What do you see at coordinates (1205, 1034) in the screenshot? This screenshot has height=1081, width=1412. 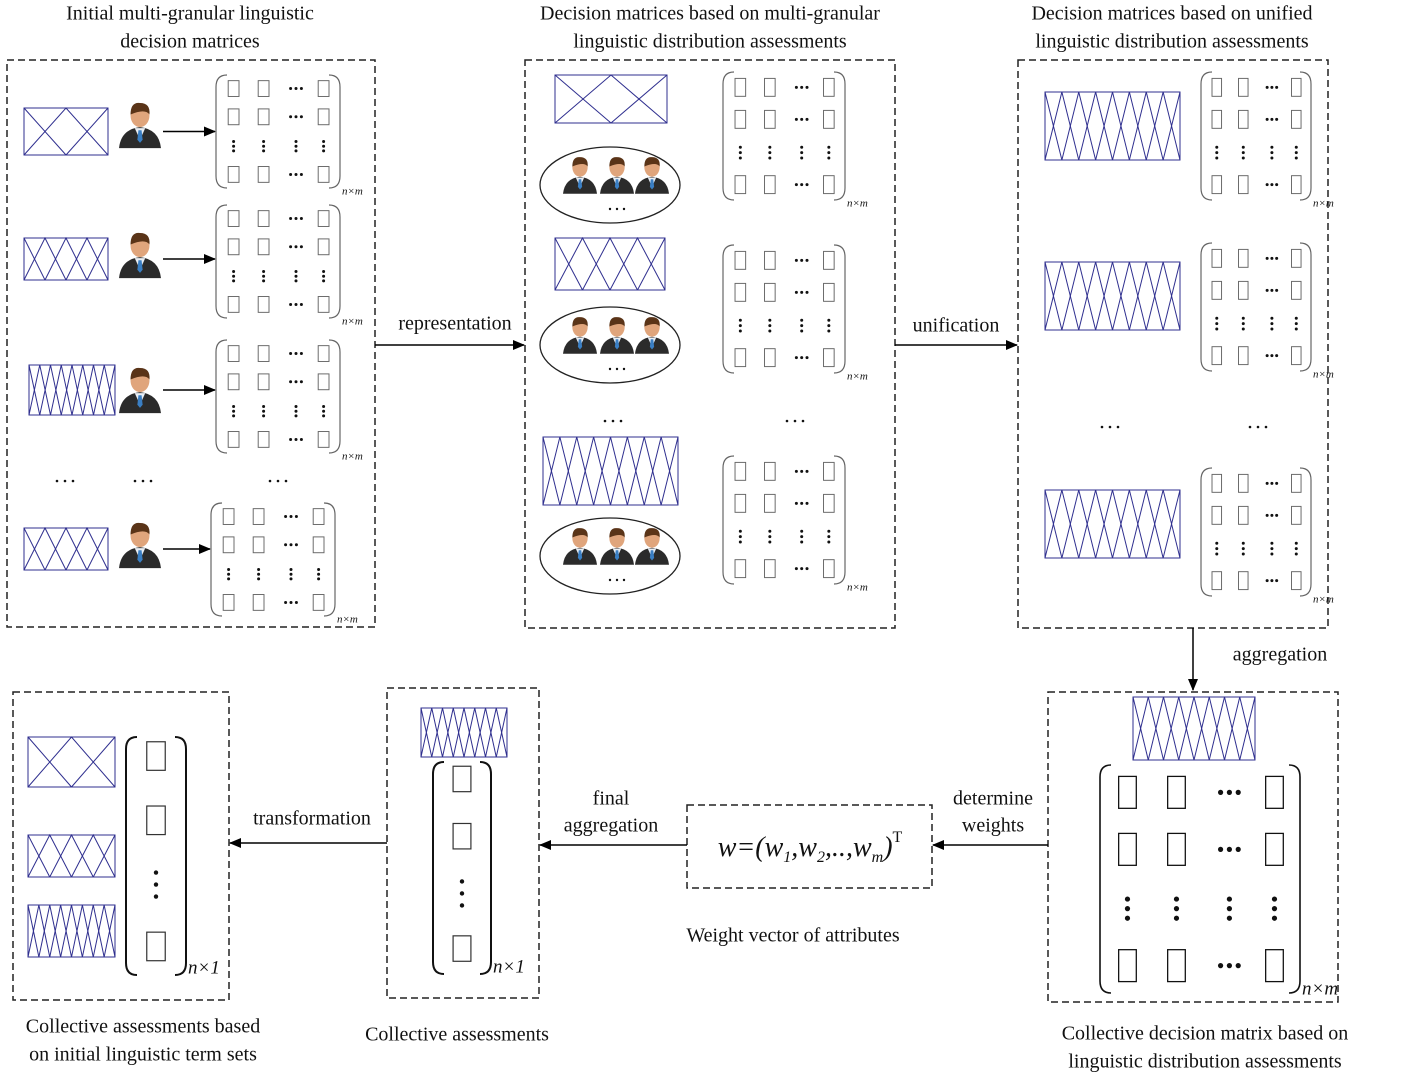 I see `caption: Collective decision matrix based on` at bounding box center [1205, 1034].